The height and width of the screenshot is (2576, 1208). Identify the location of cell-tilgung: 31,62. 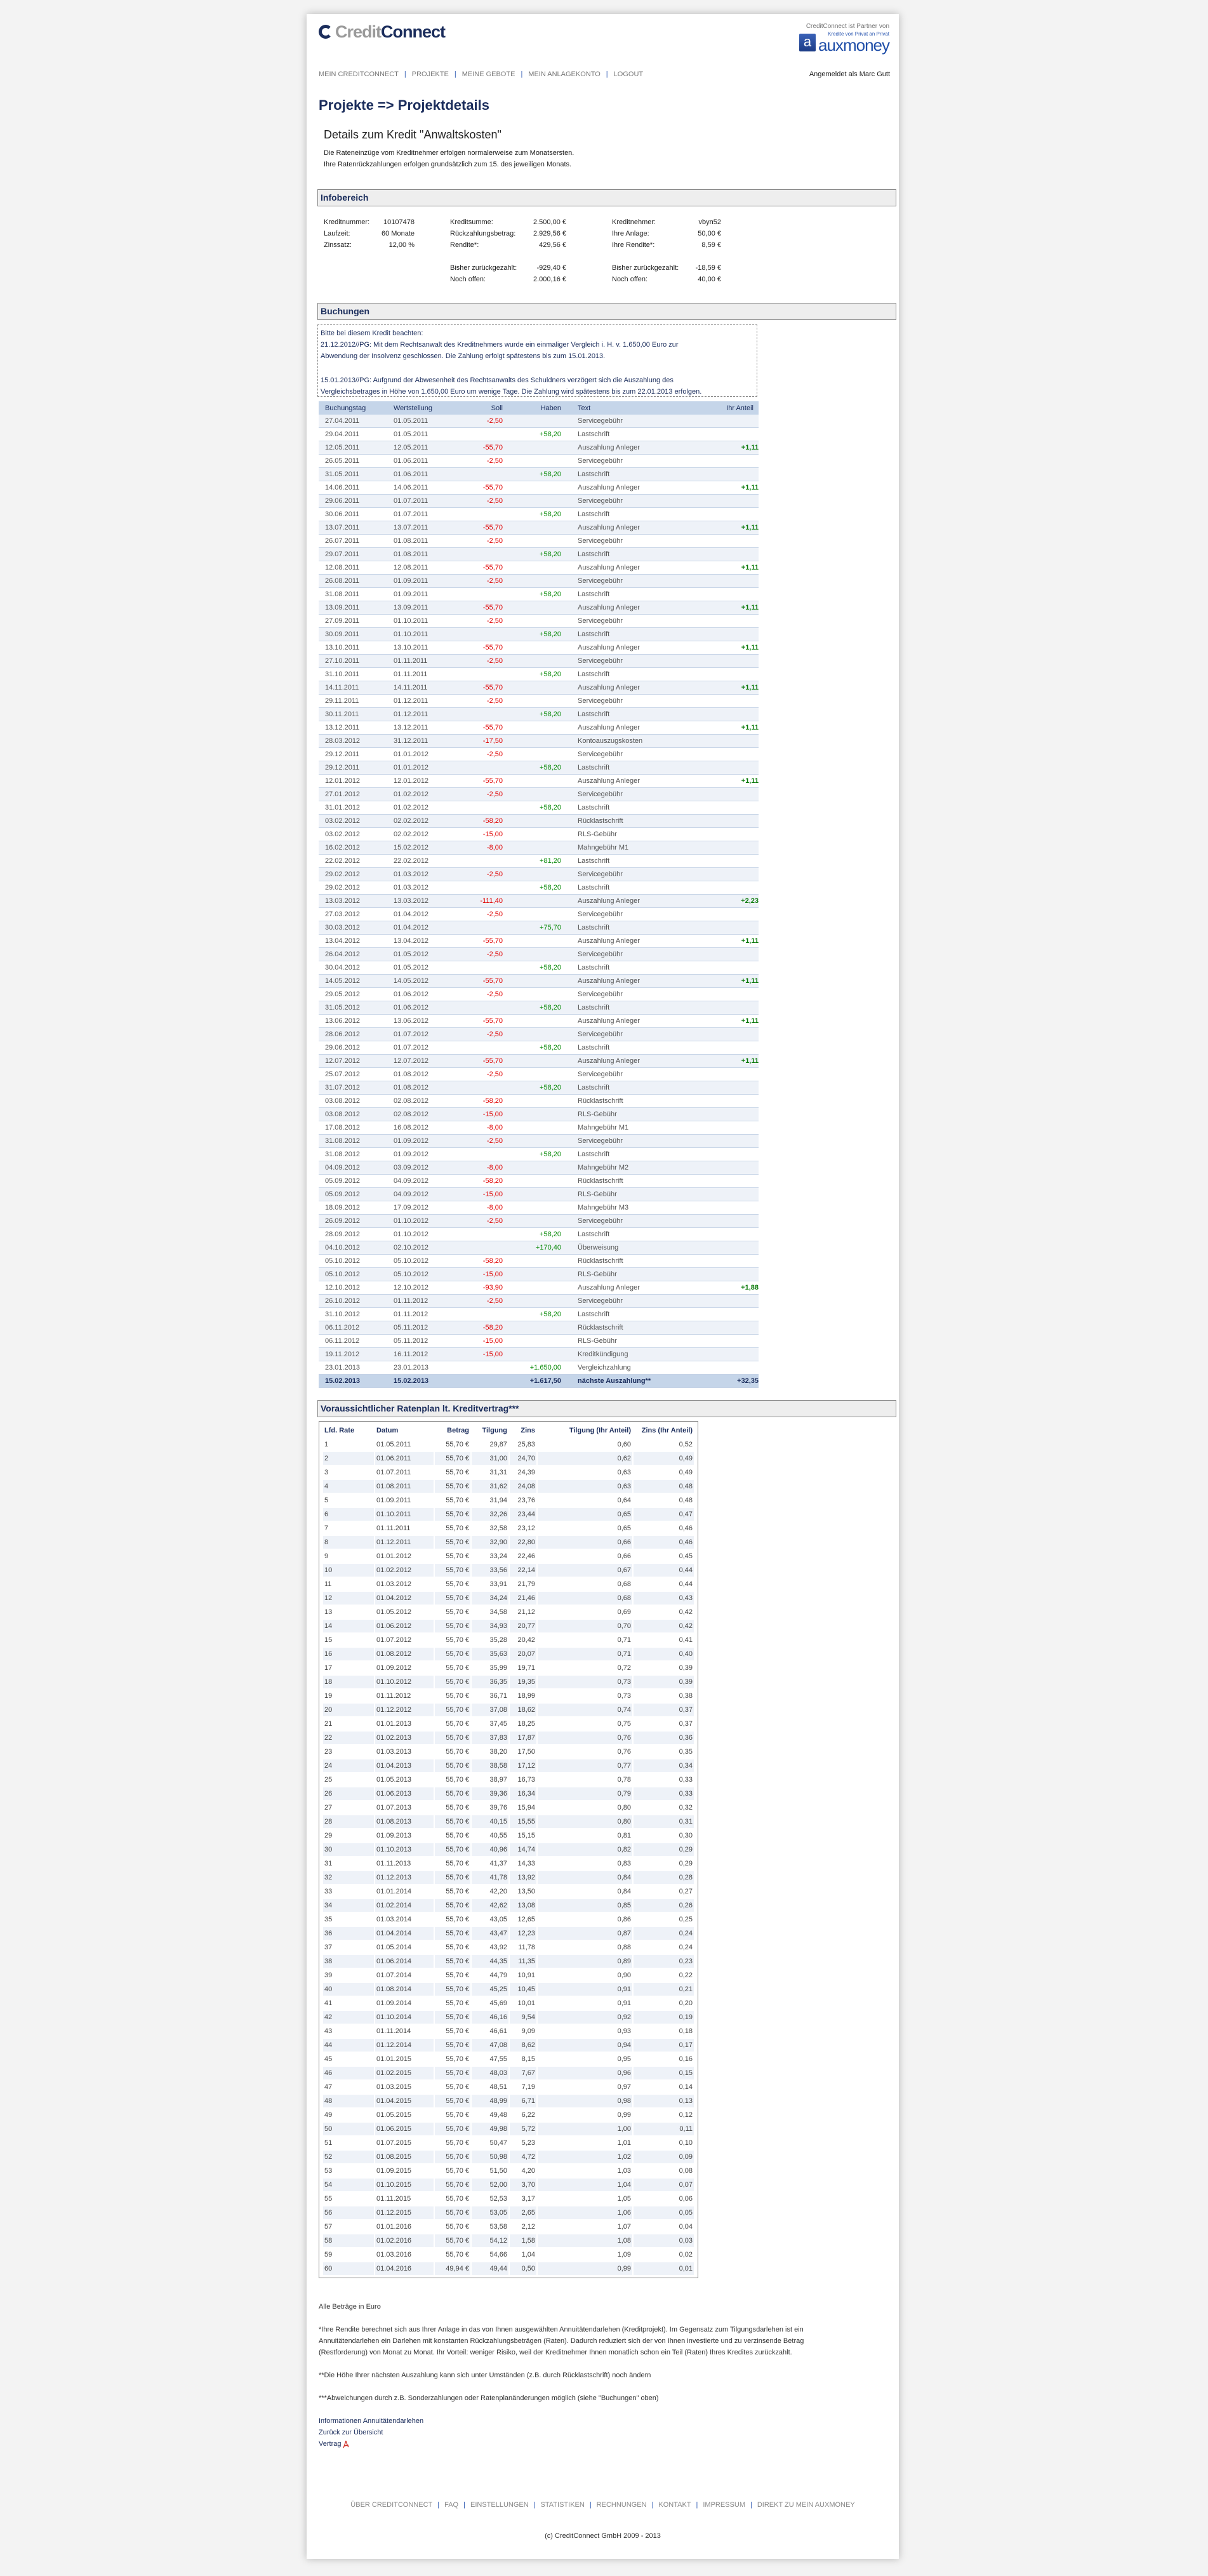
(490, 1486).